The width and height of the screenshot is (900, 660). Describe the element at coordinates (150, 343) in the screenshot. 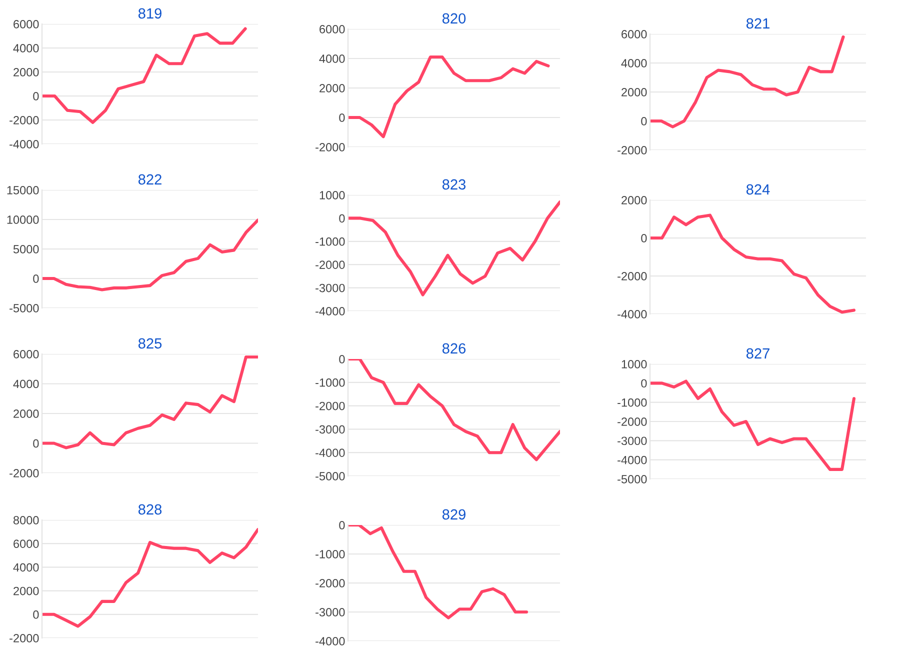

I see `chart-title: 825` at that location.